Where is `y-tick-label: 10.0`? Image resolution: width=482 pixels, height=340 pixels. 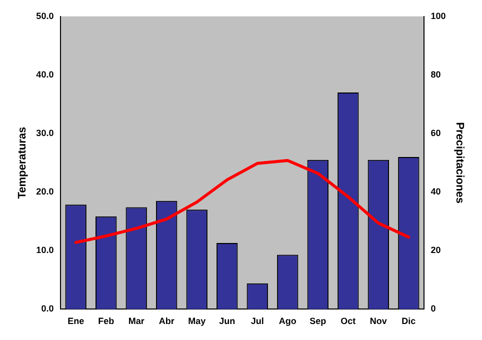
y-tick-label: 10.0 is located at coordinates (45, 250).